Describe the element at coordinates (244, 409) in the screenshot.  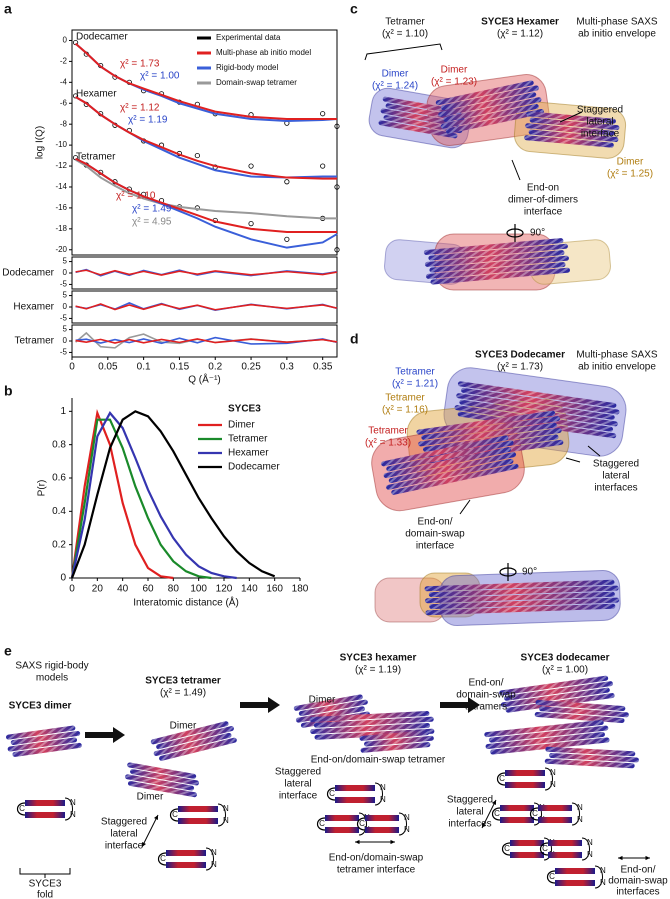
I see `legend-title: SYCE3` at that location.